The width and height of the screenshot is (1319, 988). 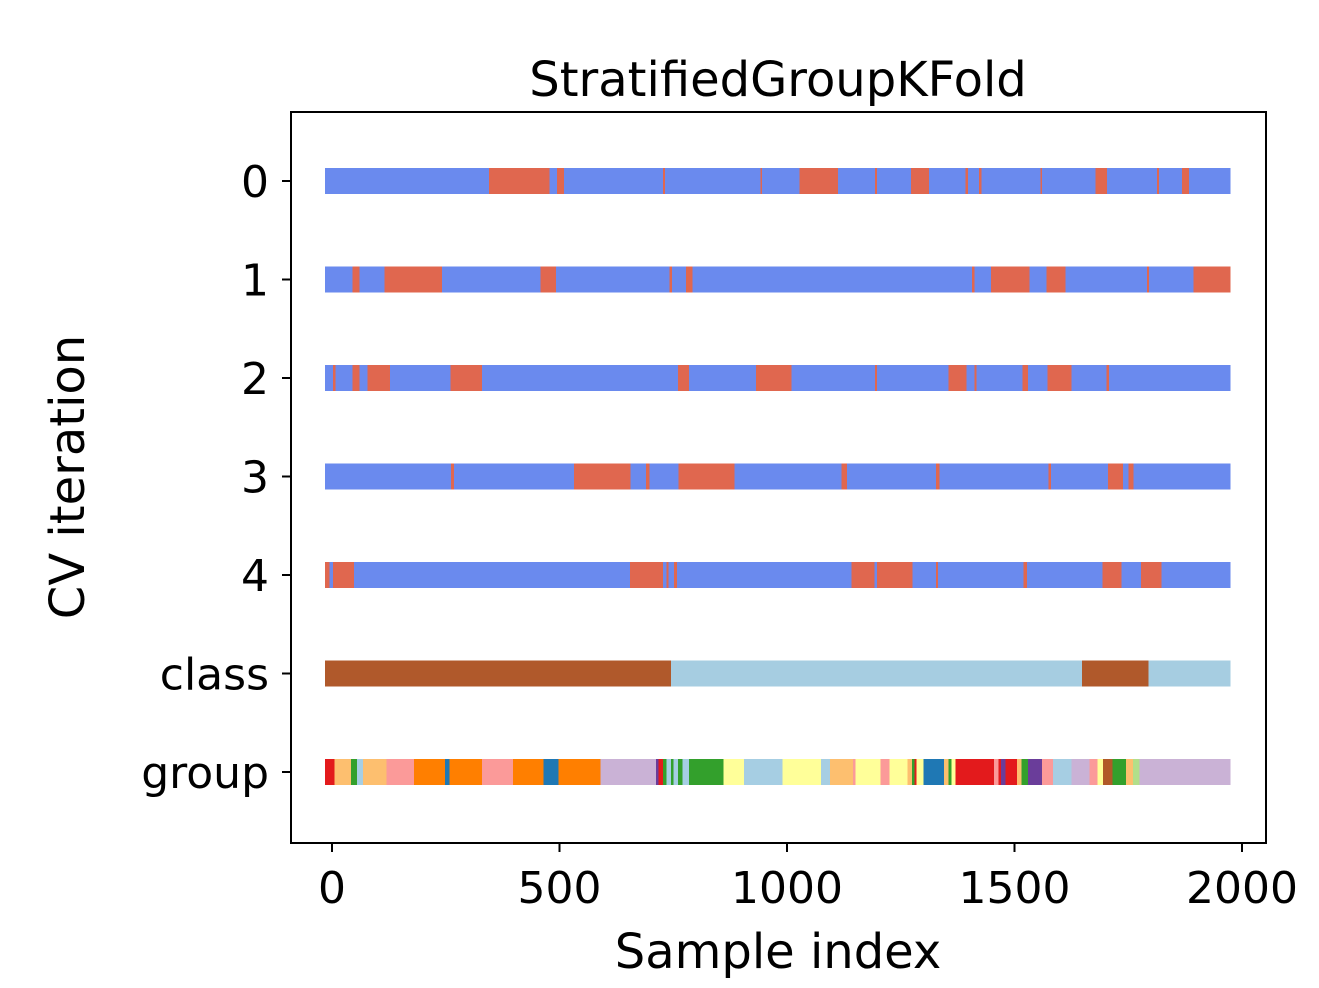 What do you see at coordinates (778, 952) in the screenshot?
I see `x-axis-label: Sample index` at bounding box center [778, 952].